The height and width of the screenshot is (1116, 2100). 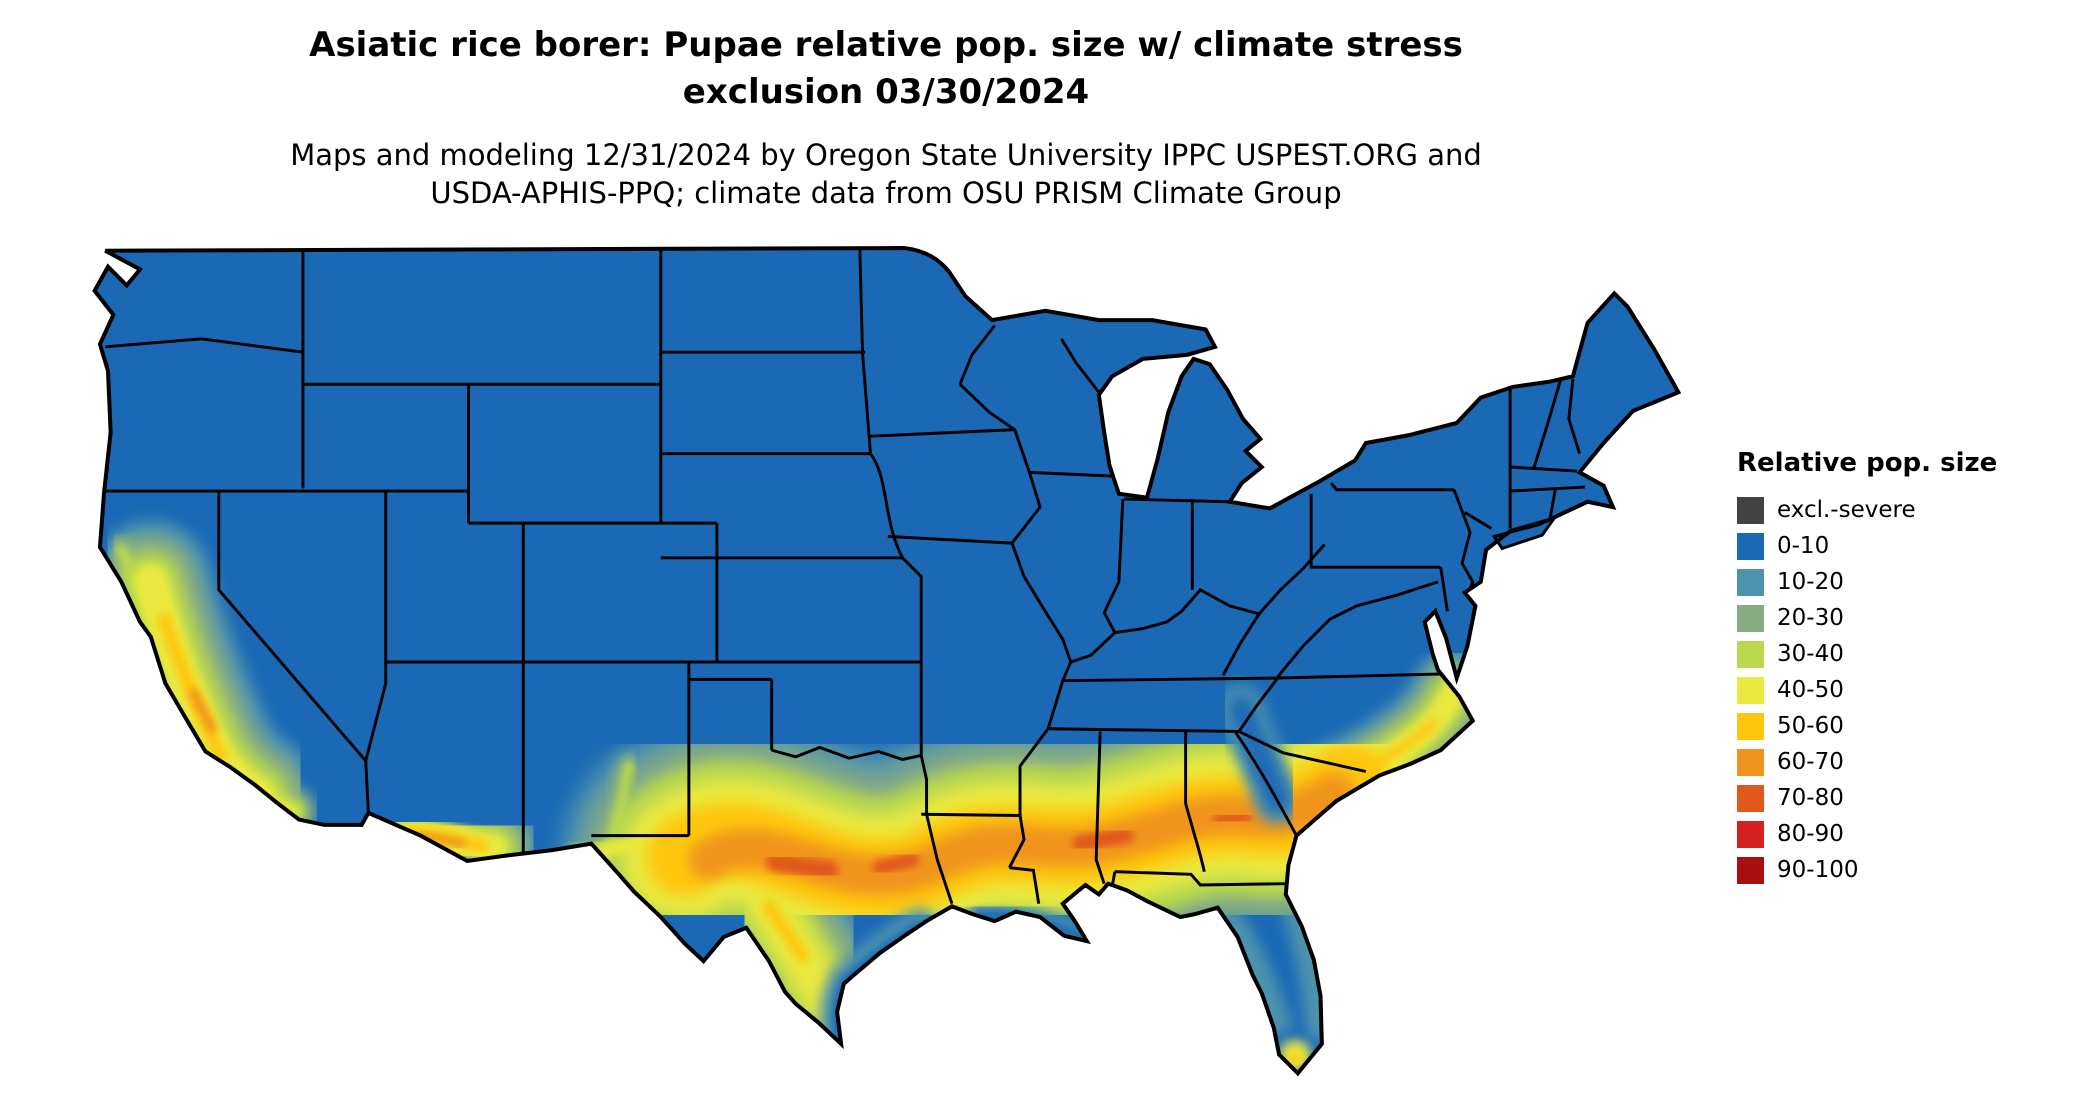 What do you see at coordinates (1867, 726) in the screenshot?
I see `legend-item: 50-60` at bounding box center [1867, 726].